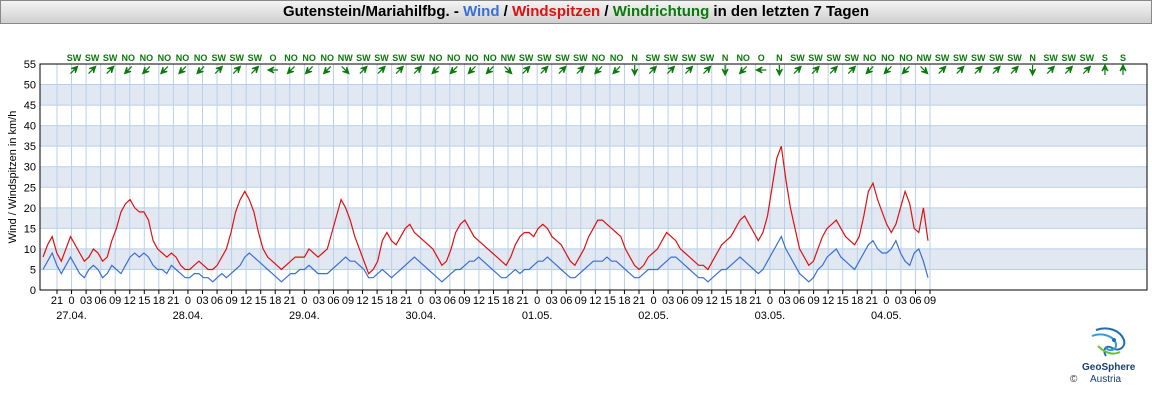  I want to click on title-station: Gutenstein/Mariahilfbg. -, so click(372, 11).